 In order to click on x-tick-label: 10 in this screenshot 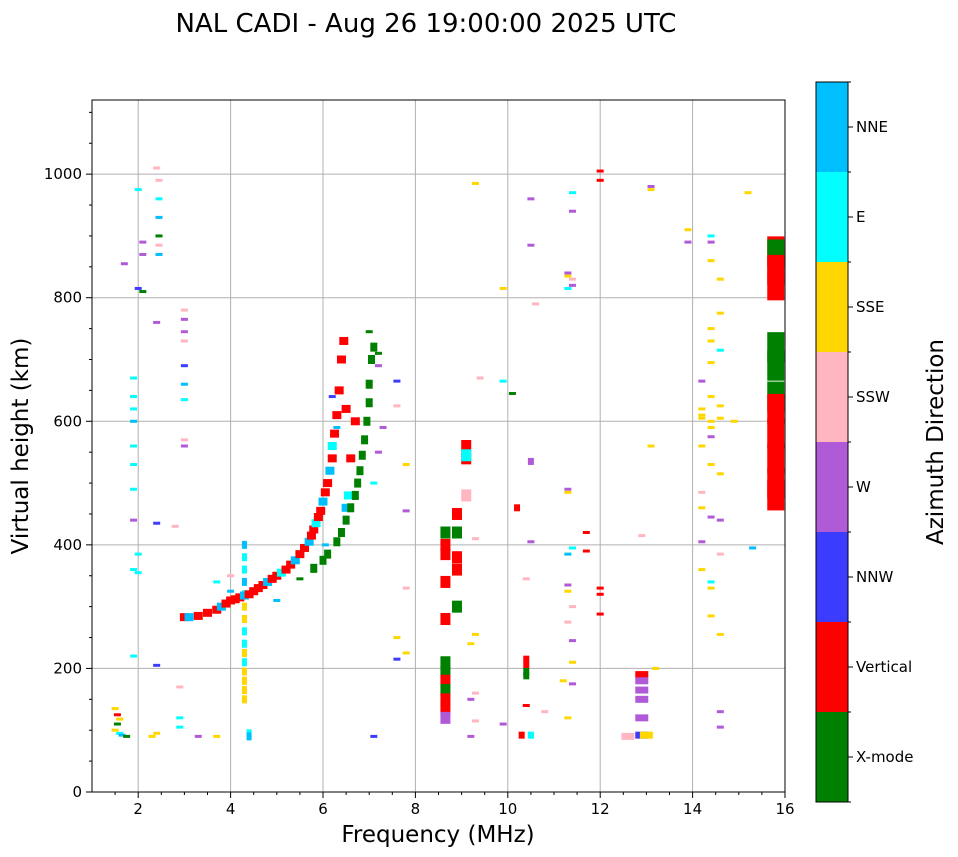, I will do `click(507, 809)`.